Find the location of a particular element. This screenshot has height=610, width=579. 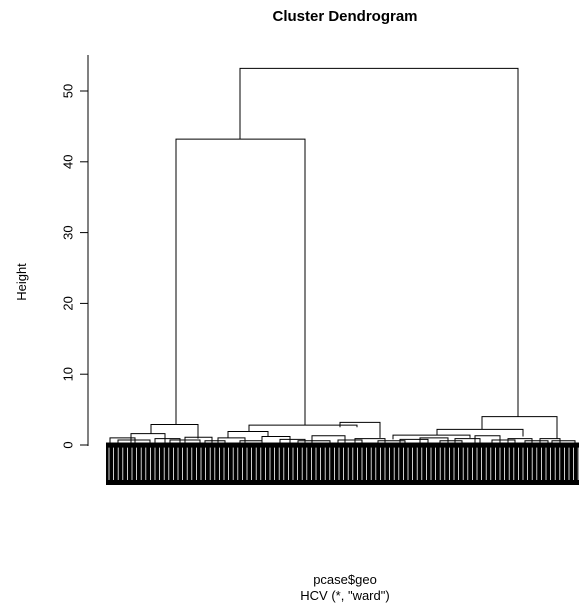

merge-left-b is located at coordinates (303, 428).